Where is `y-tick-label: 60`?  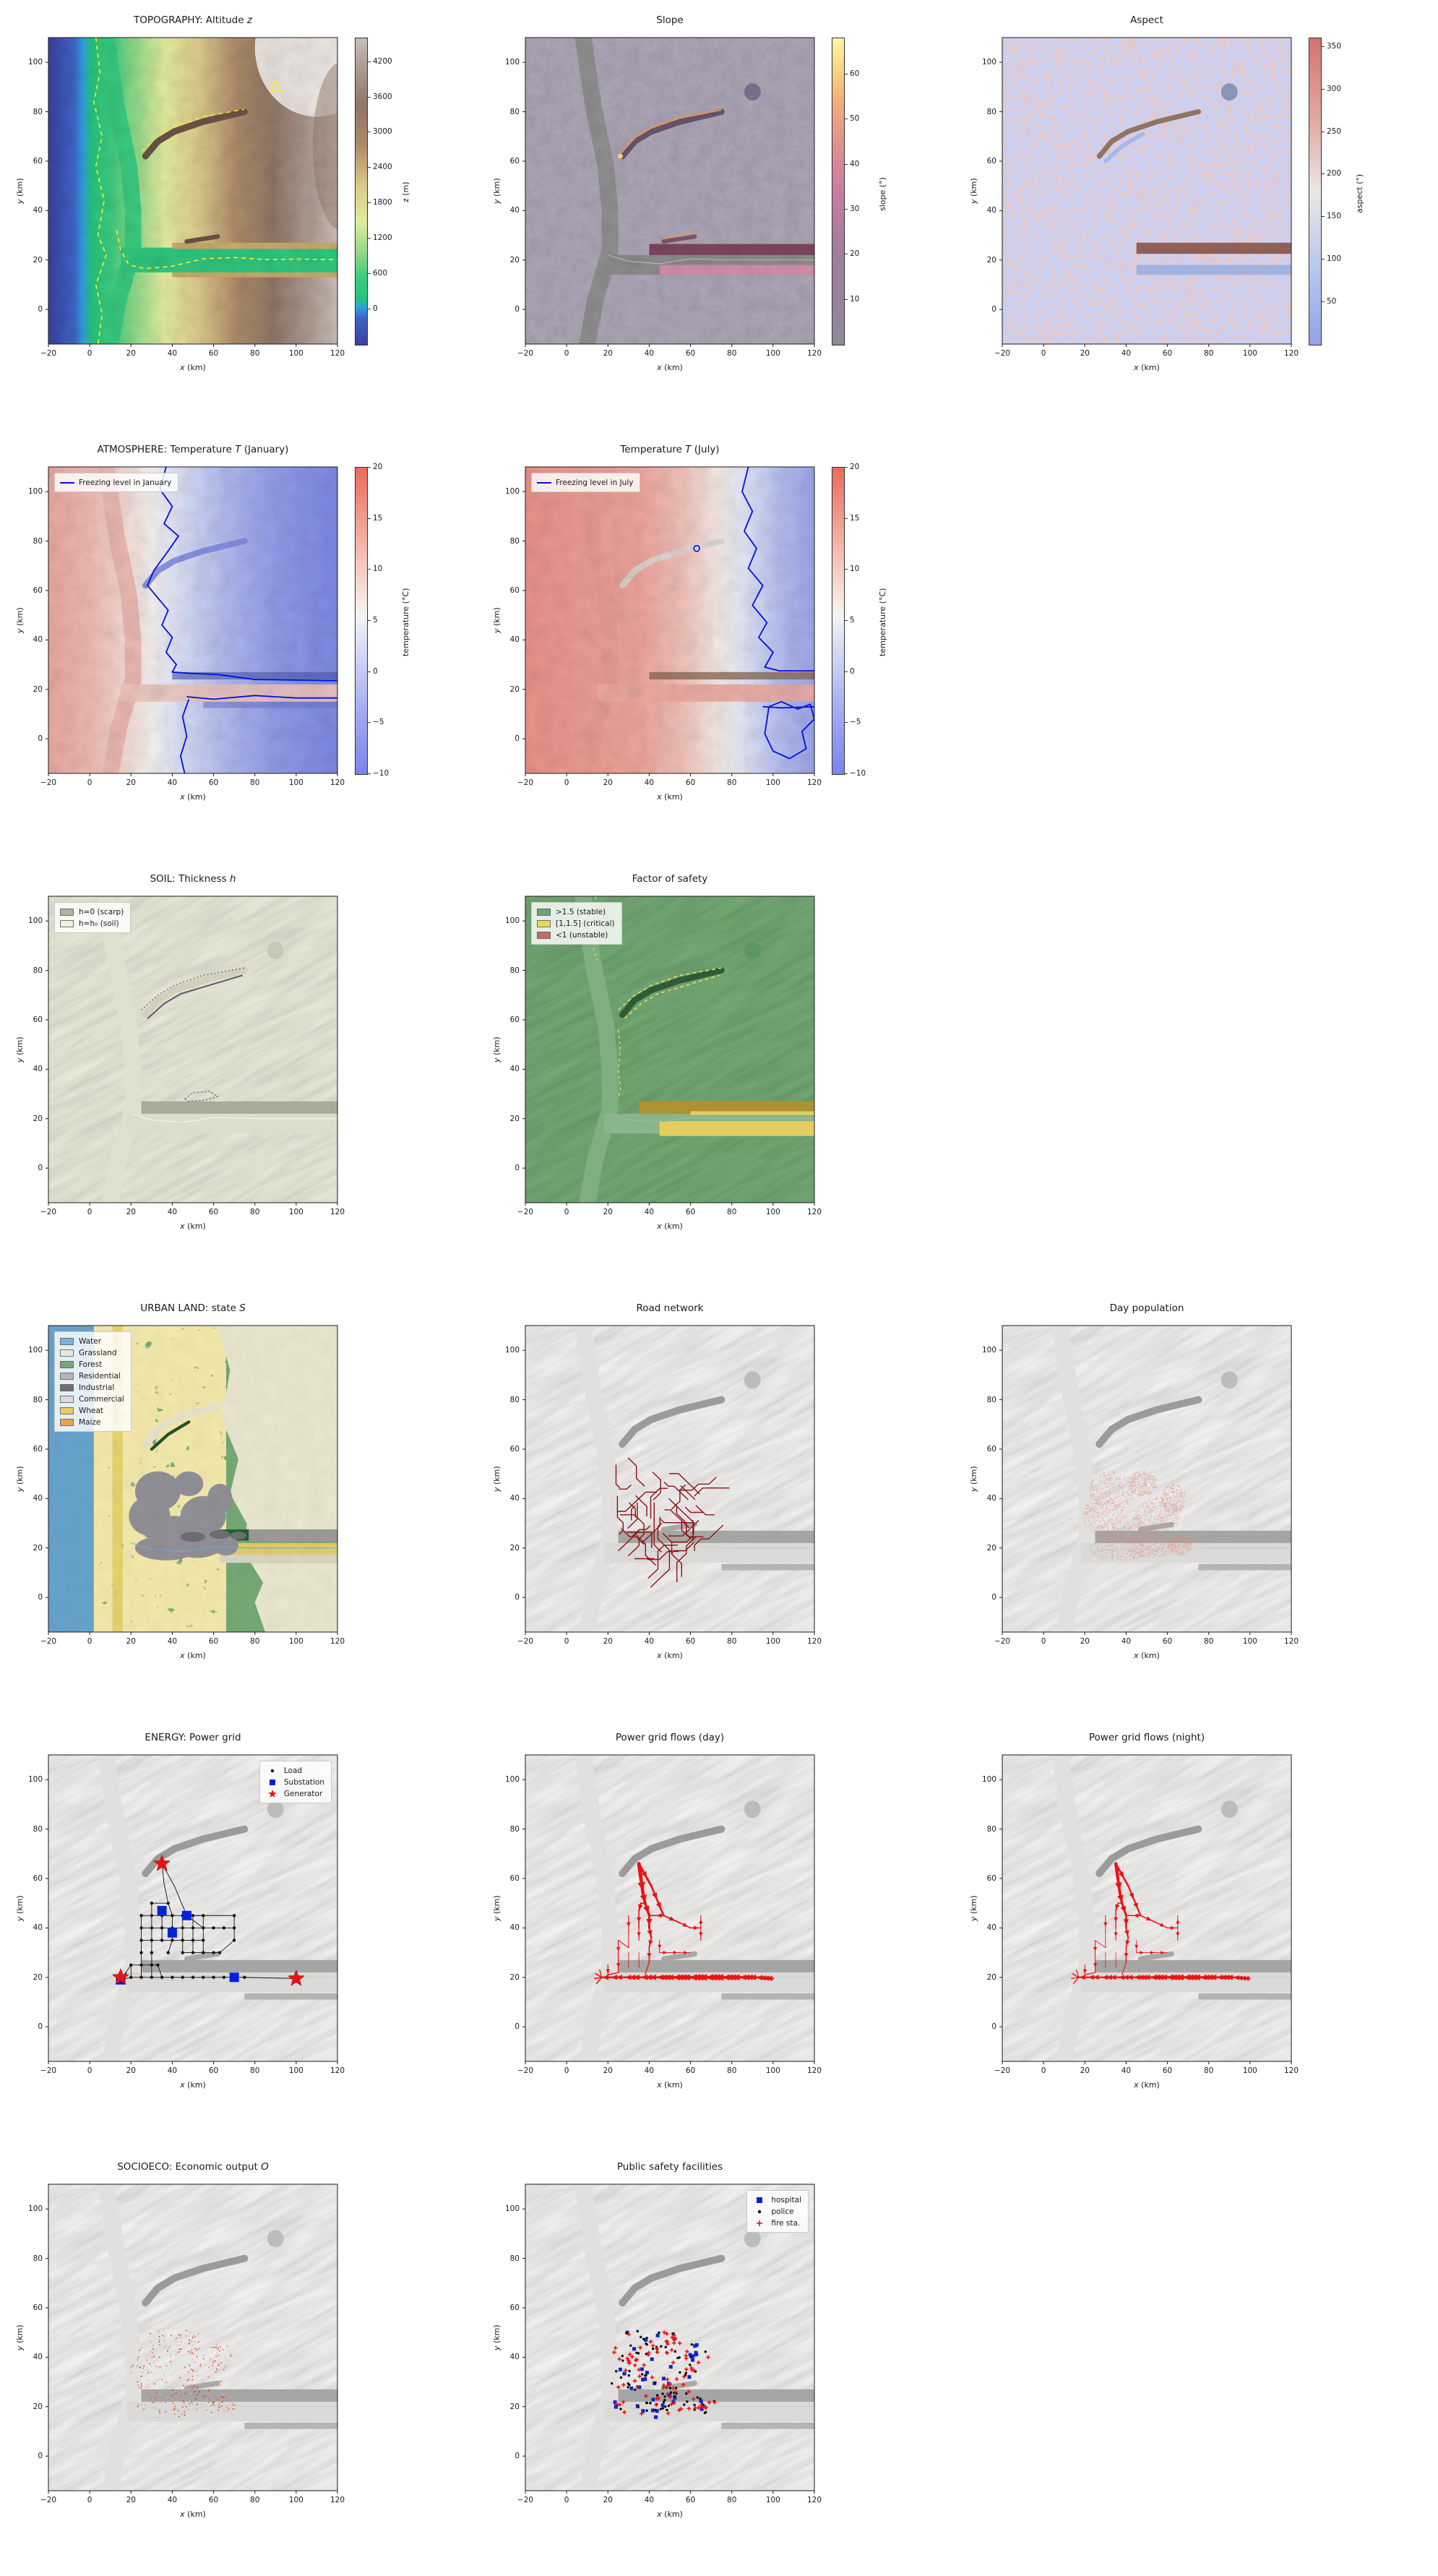
y-tick-label: 60 is located at coordinates (38, 2307).